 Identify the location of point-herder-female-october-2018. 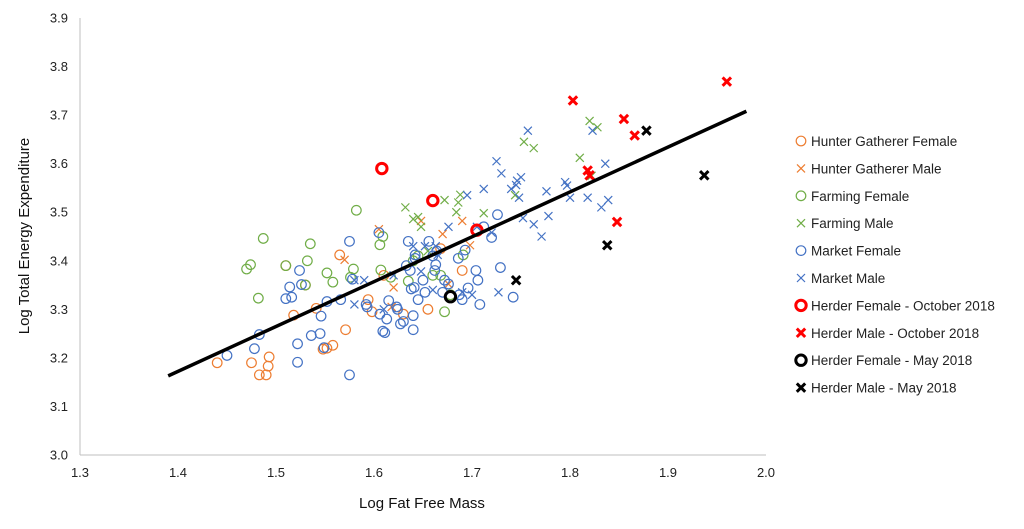
(382, 168).